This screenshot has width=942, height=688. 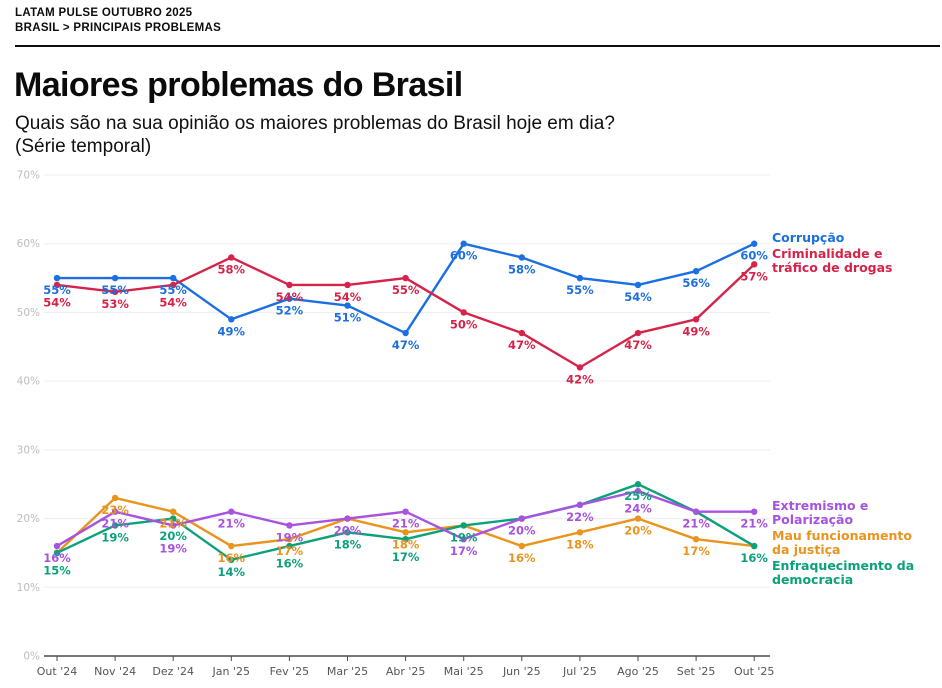 What do you see at coordinates (832, 267) in the screenshot?
I see `legend-label: tráfico de drogas` at bounding box center [832, 267].